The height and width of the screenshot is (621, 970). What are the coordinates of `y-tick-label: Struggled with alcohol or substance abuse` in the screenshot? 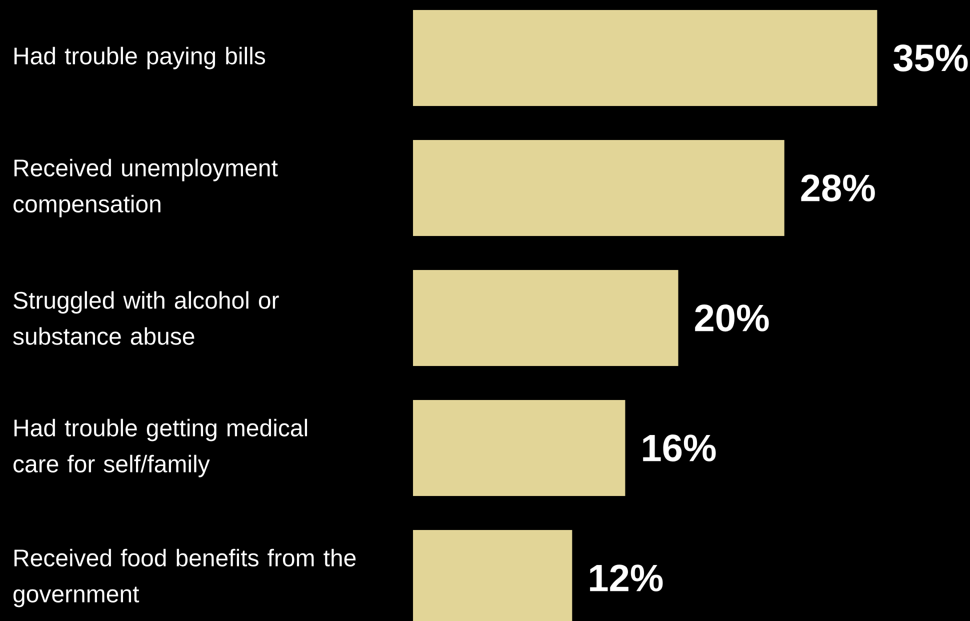 It's located at (146, 318).